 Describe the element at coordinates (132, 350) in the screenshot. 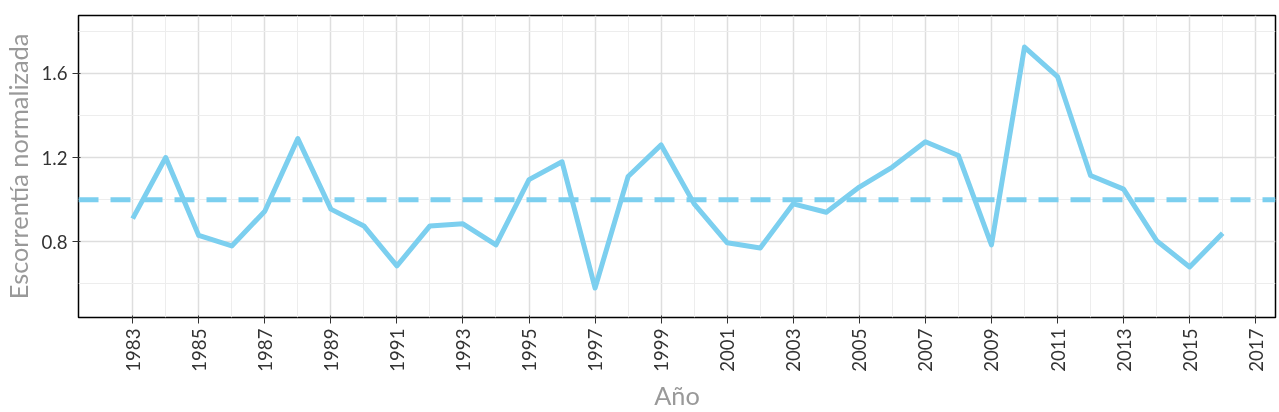

I see `x-tick-label: 1983` at that location.